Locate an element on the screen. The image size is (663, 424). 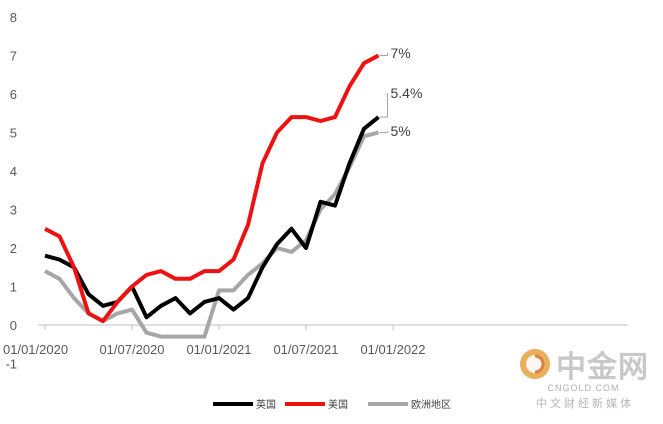
y-tick-label: 8 is located at coordinates (13, 17).